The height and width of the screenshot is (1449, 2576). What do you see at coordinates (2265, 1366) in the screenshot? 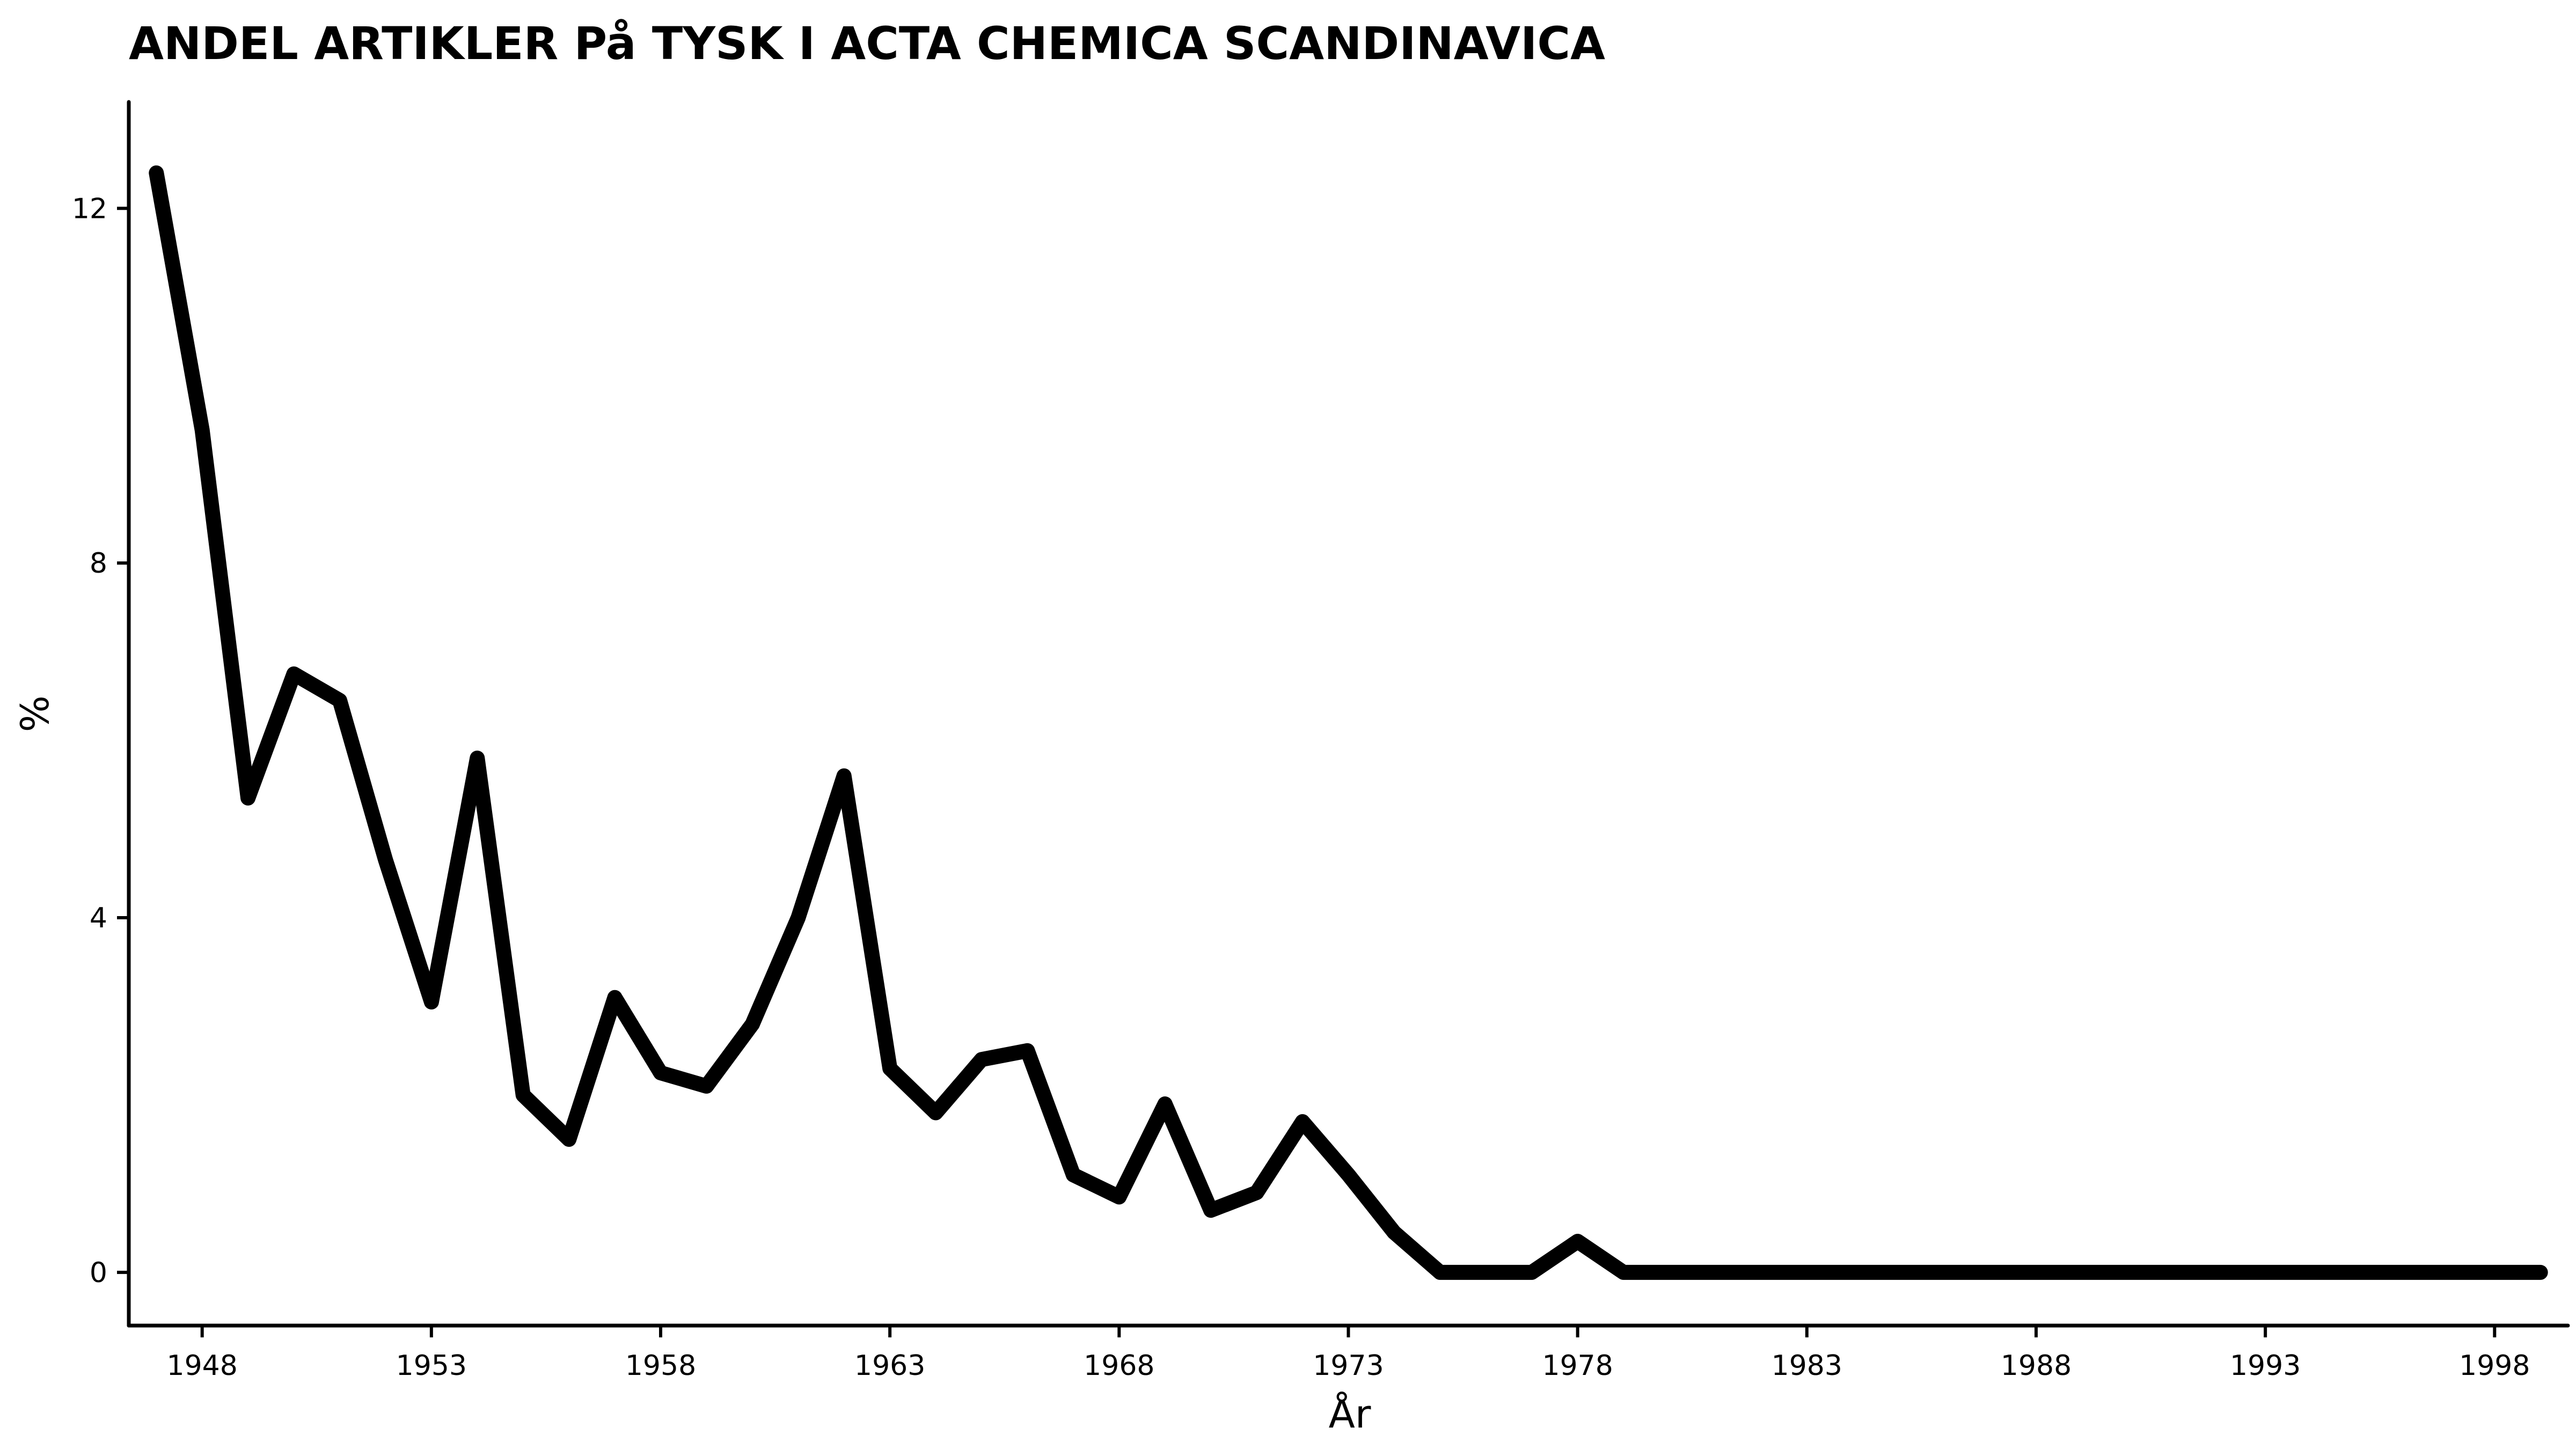
I see `x-tick-label: 1993` at bounding box center [2265, 1366].